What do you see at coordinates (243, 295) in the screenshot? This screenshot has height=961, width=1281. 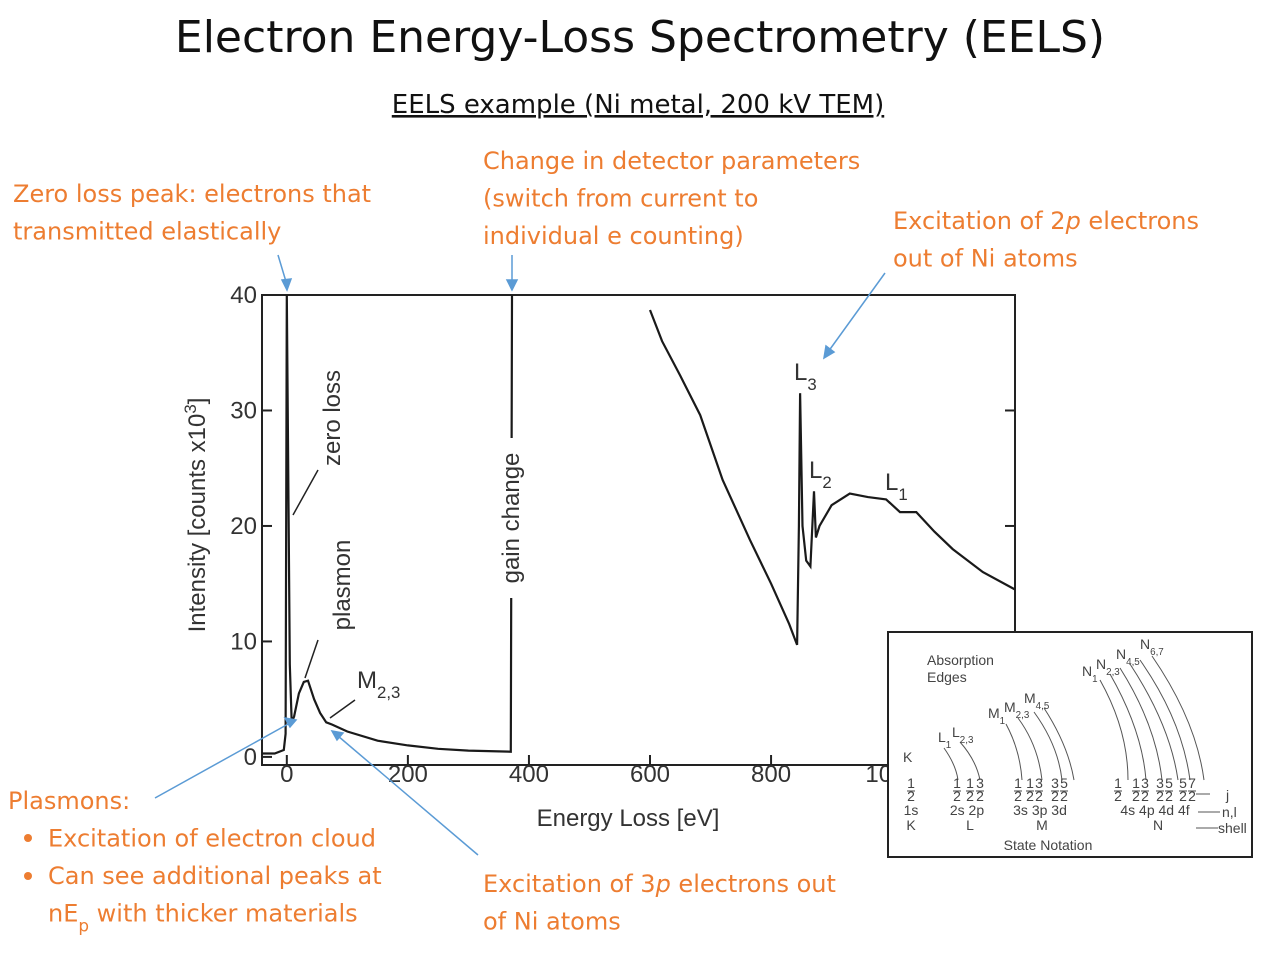 I see `y-tick-label: 40` at bounding box center [243, 295].